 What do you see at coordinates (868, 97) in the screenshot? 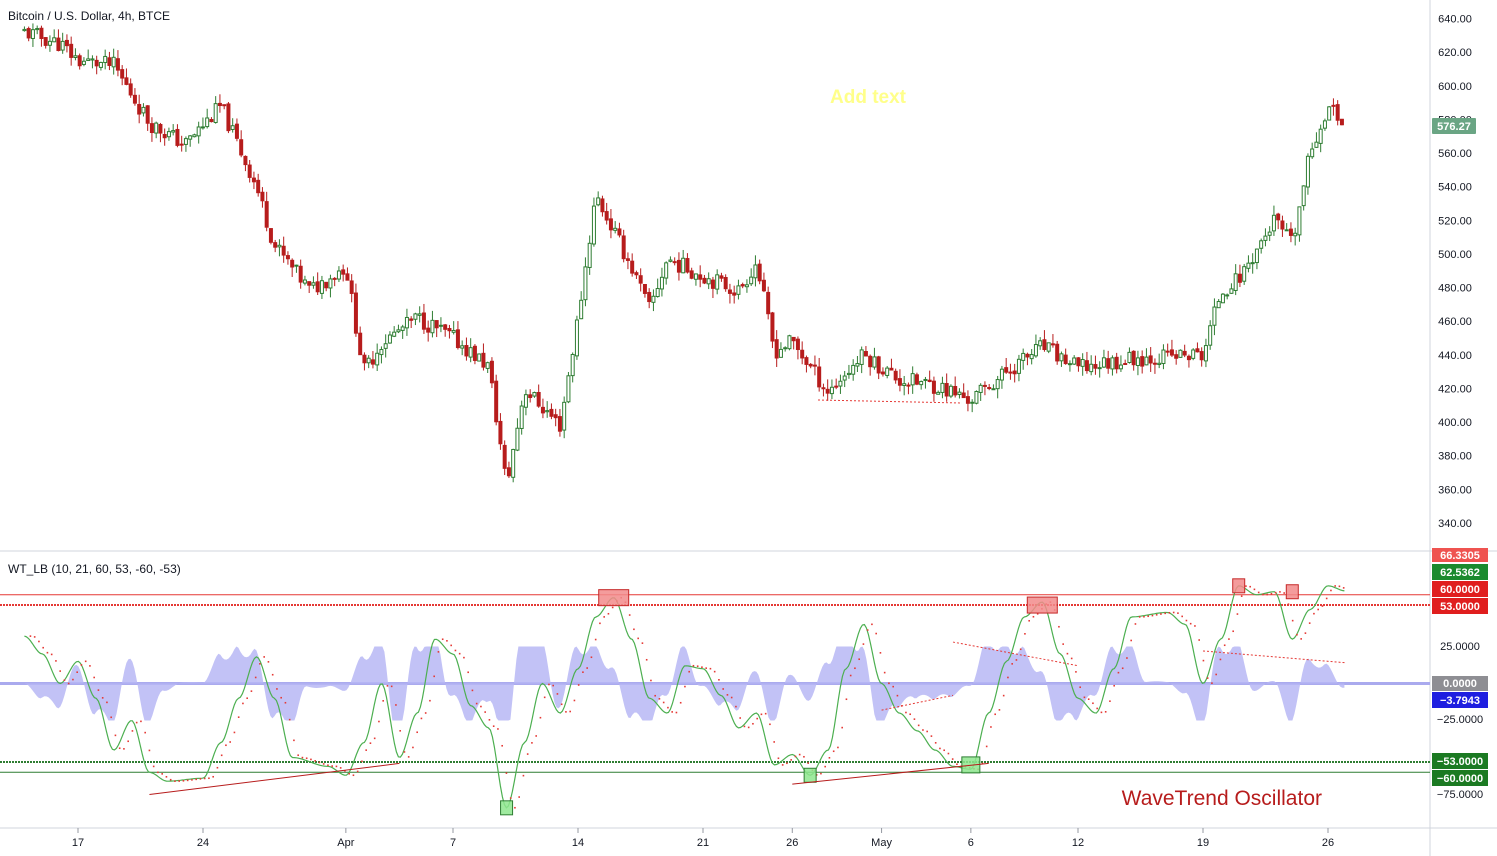
I see `add-text-annotation: Add text` at bounding box center [868, 97].